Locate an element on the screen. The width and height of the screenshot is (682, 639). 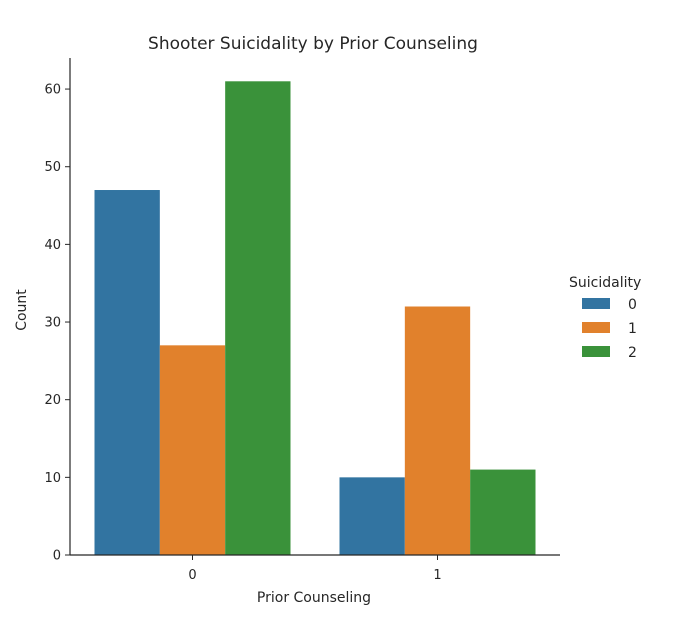
y-tick-label: 0 is located at coordinates (57, 556).